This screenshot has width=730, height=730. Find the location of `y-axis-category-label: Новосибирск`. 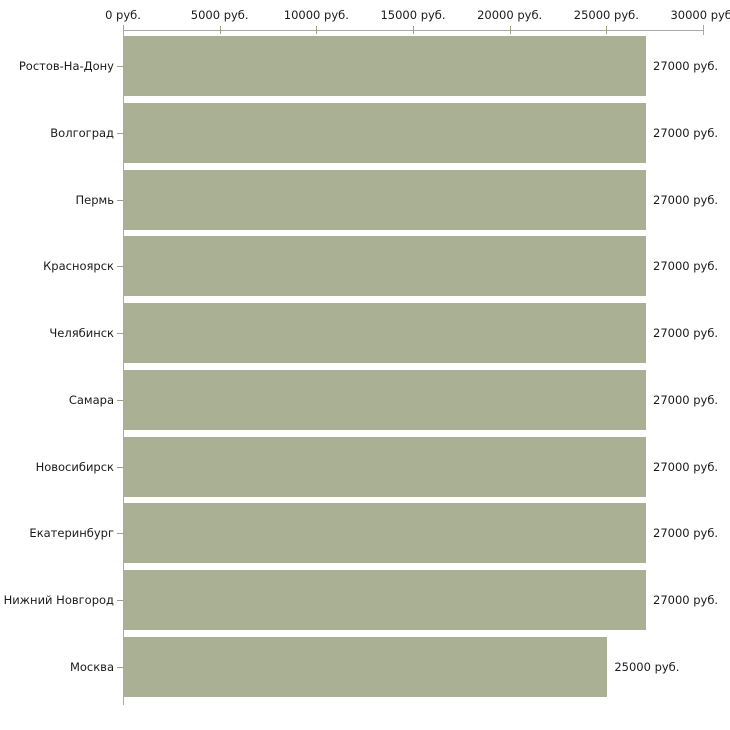

y-axis-category-label: Новосибирск is located at coordinates (74, 466).